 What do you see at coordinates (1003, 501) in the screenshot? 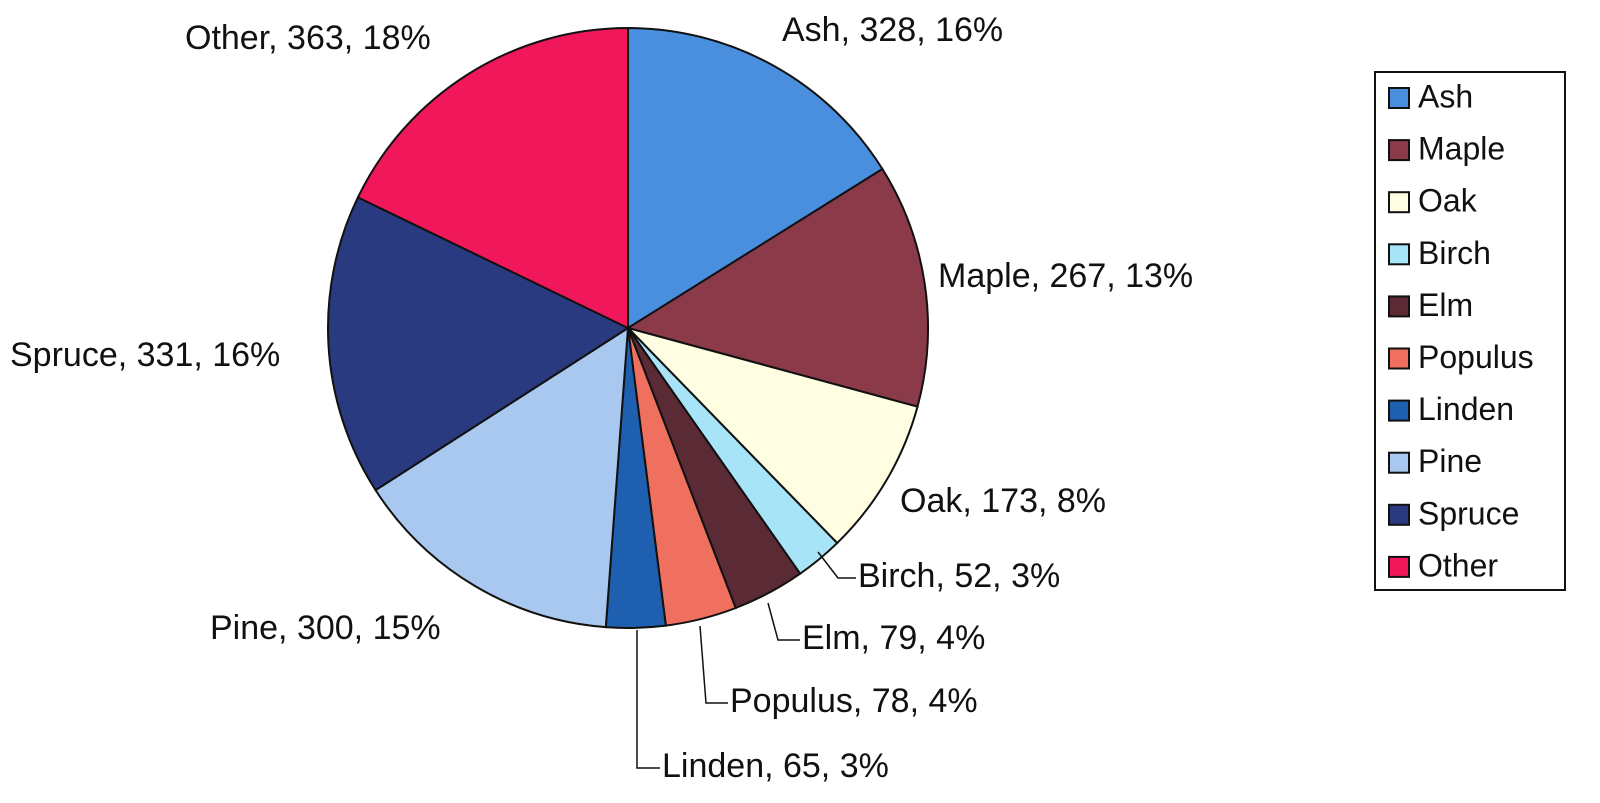
I see `data-label: Oak, 173, 8%` at bounding box center [1003, 501].